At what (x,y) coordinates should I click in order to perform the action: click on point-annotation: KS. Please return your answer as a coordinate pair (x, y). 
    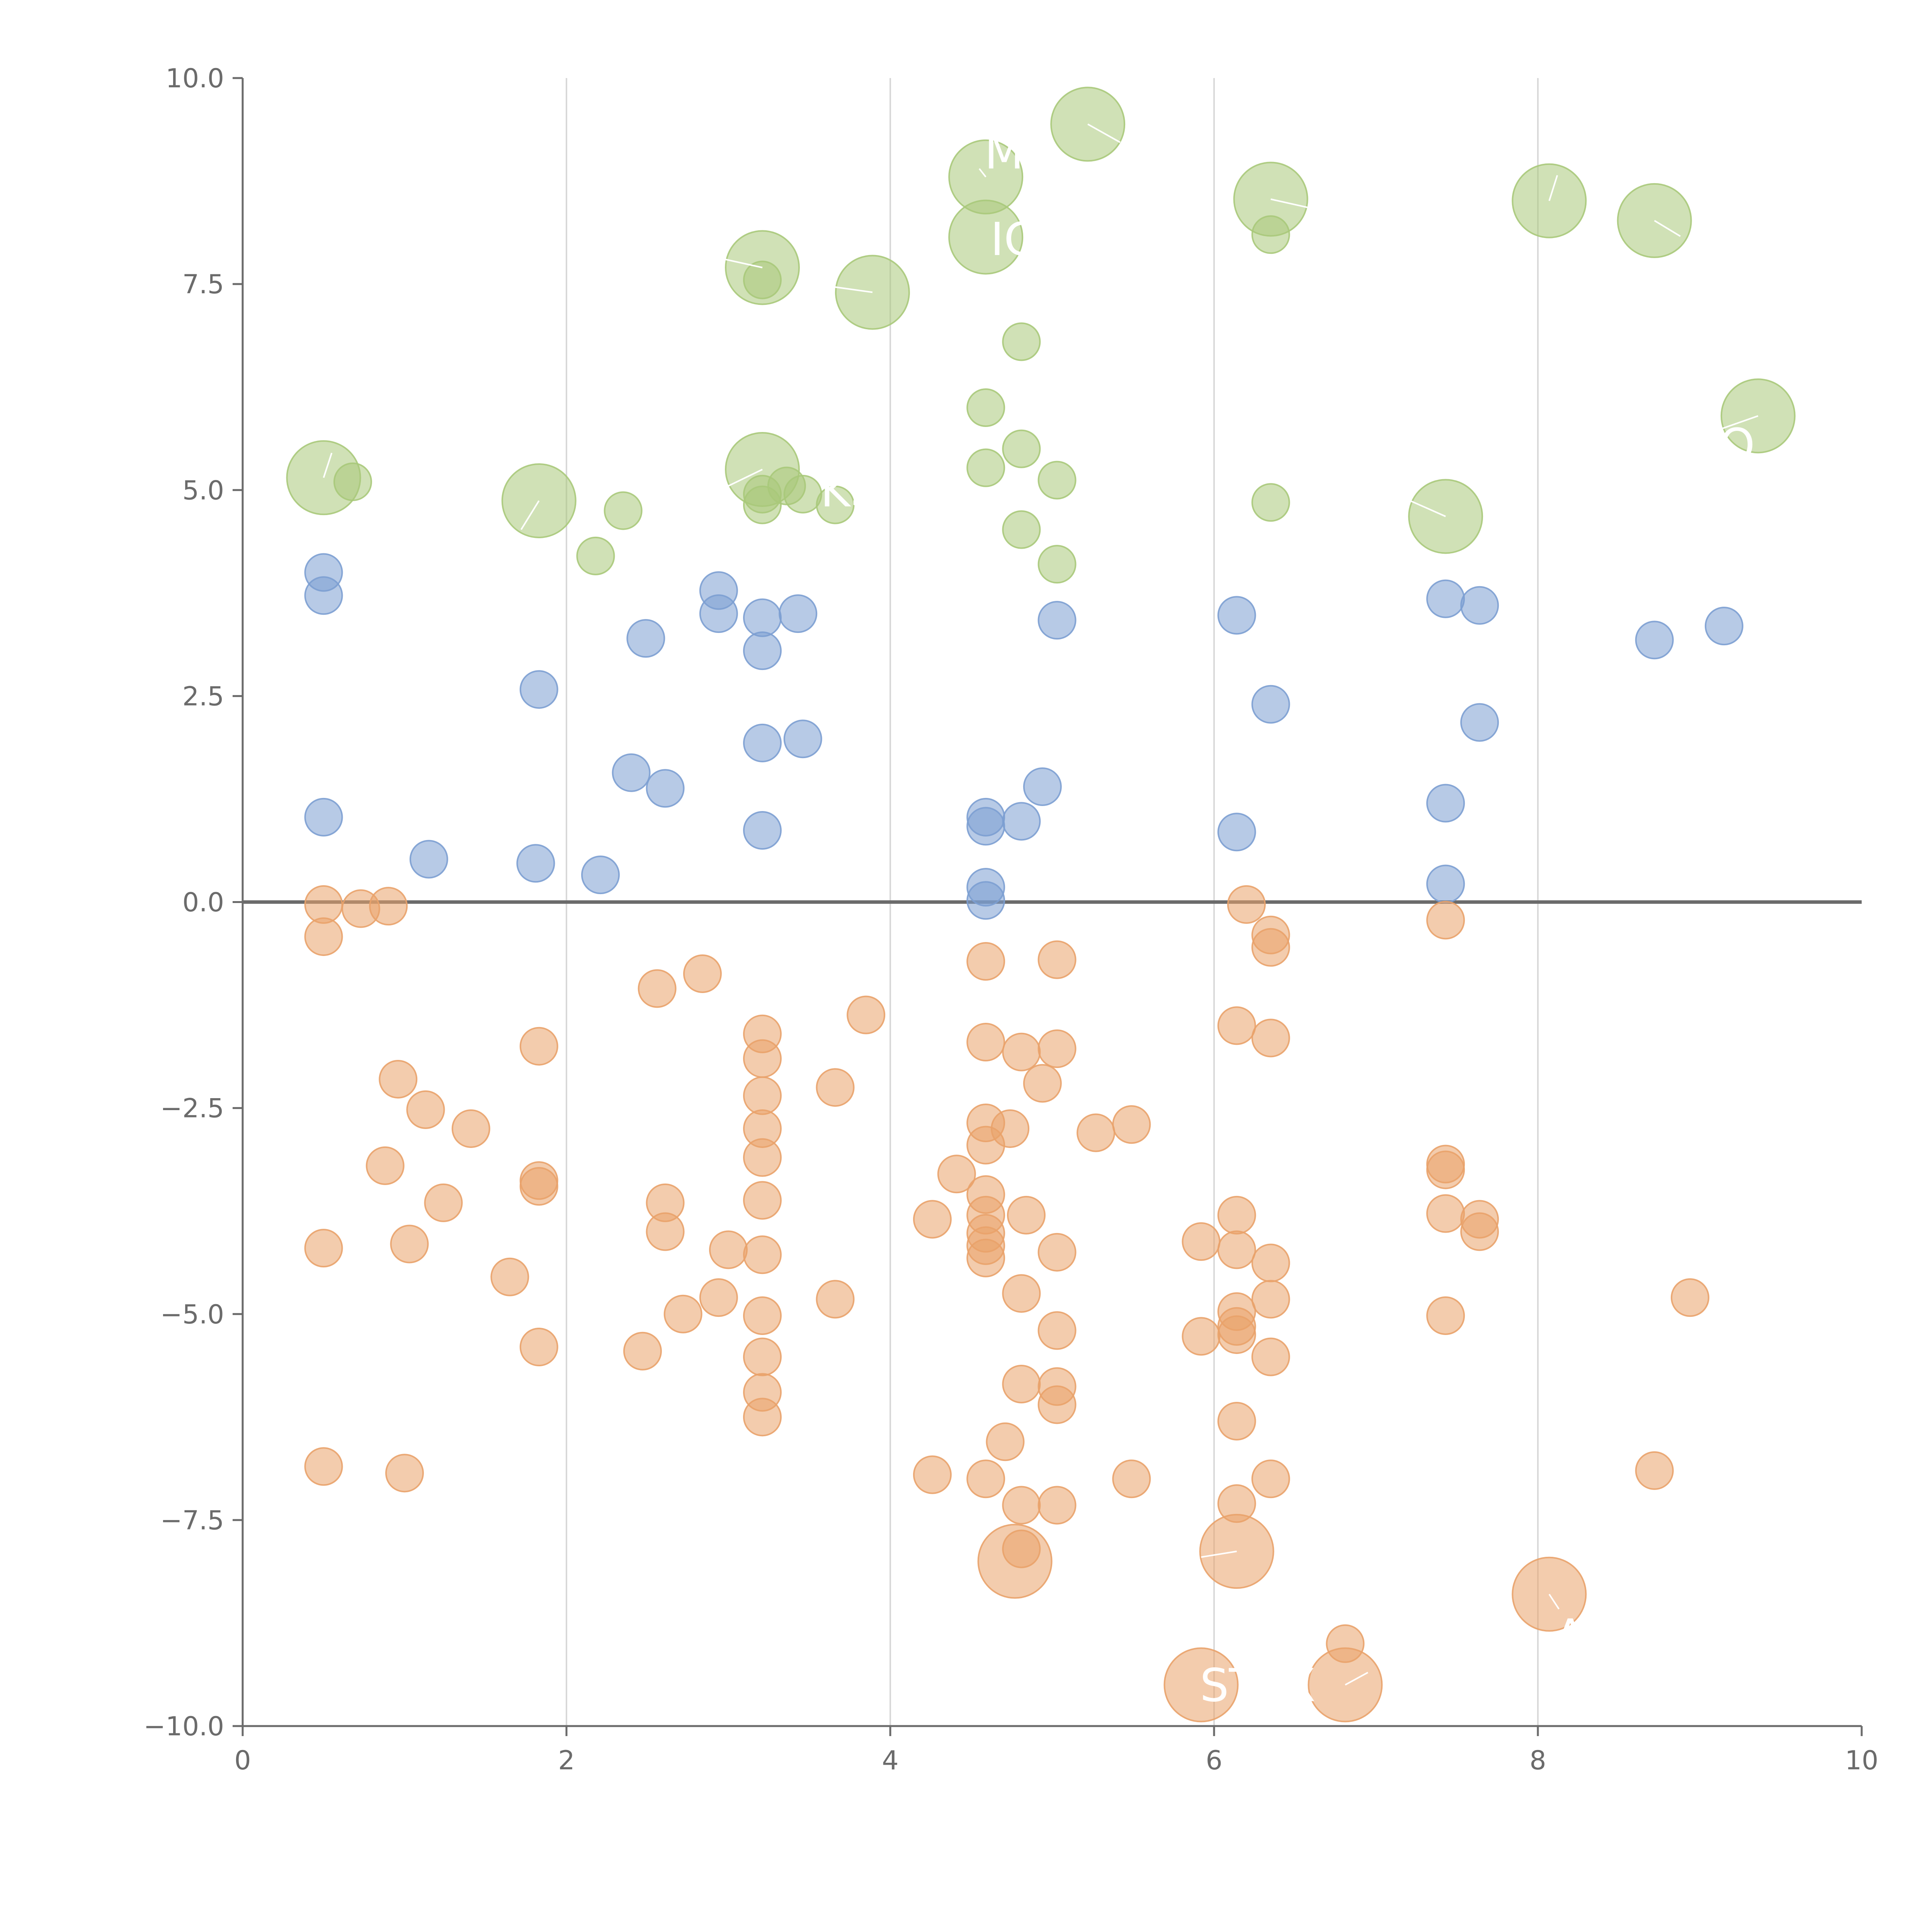
    Looking at the image, I should click on (850, 491).